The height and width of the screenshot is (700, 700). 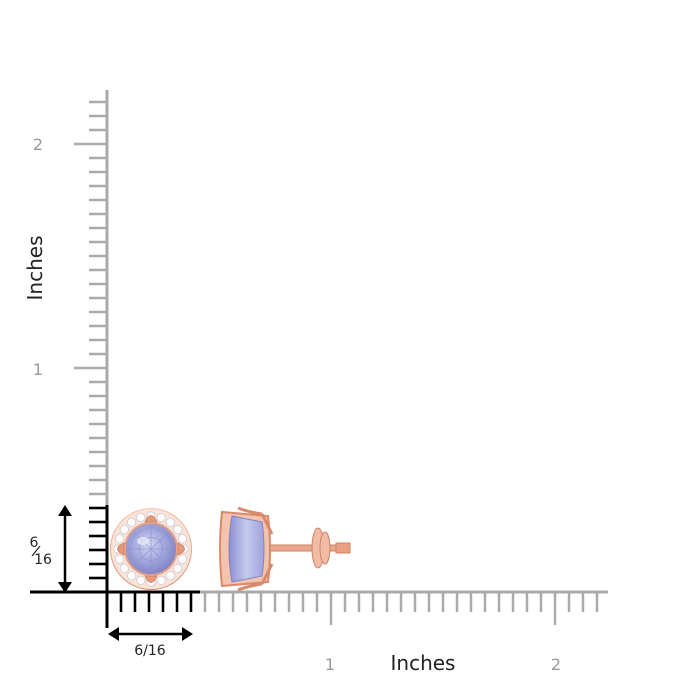 What do you see at coordinates (150, 651) in the screenshot?
I see `horizontal-size-label: 6/16` at bounding box center [150, 651].